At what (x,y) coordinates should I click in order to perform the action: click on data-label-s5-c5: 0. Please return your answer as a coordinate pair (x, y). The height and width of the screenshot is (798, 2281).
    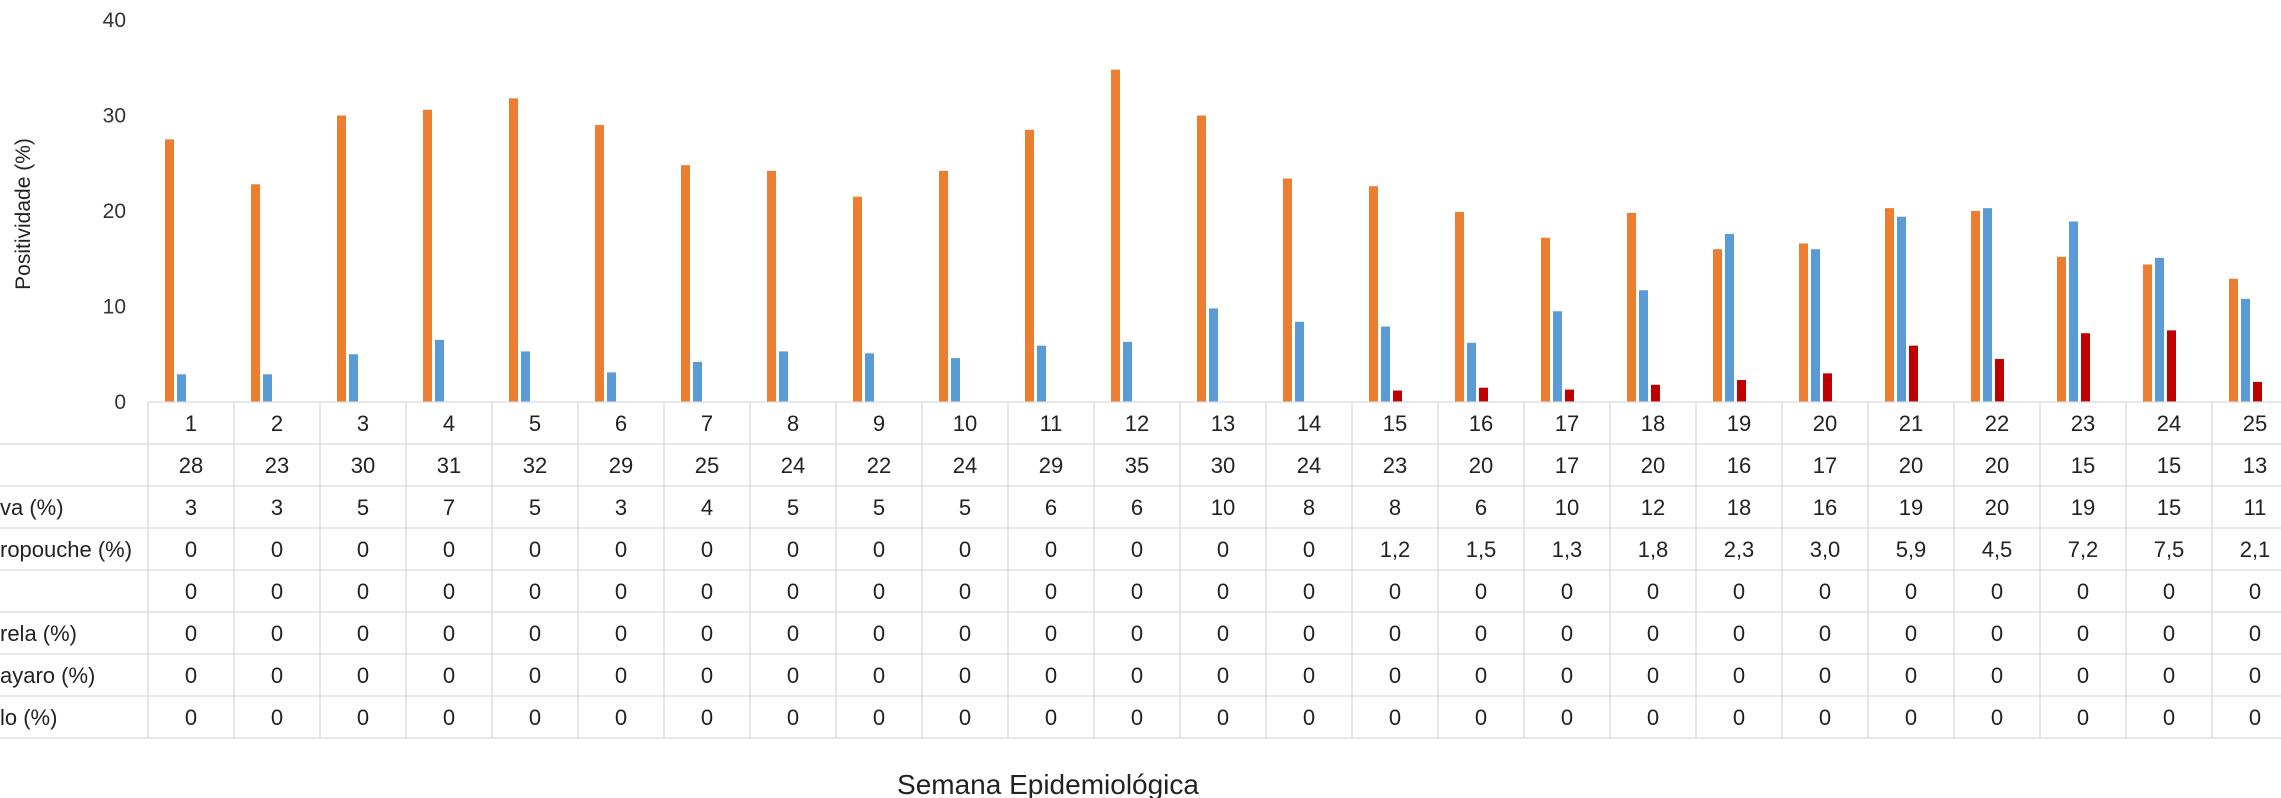
    Looking at the image, I should click on (535, 675).